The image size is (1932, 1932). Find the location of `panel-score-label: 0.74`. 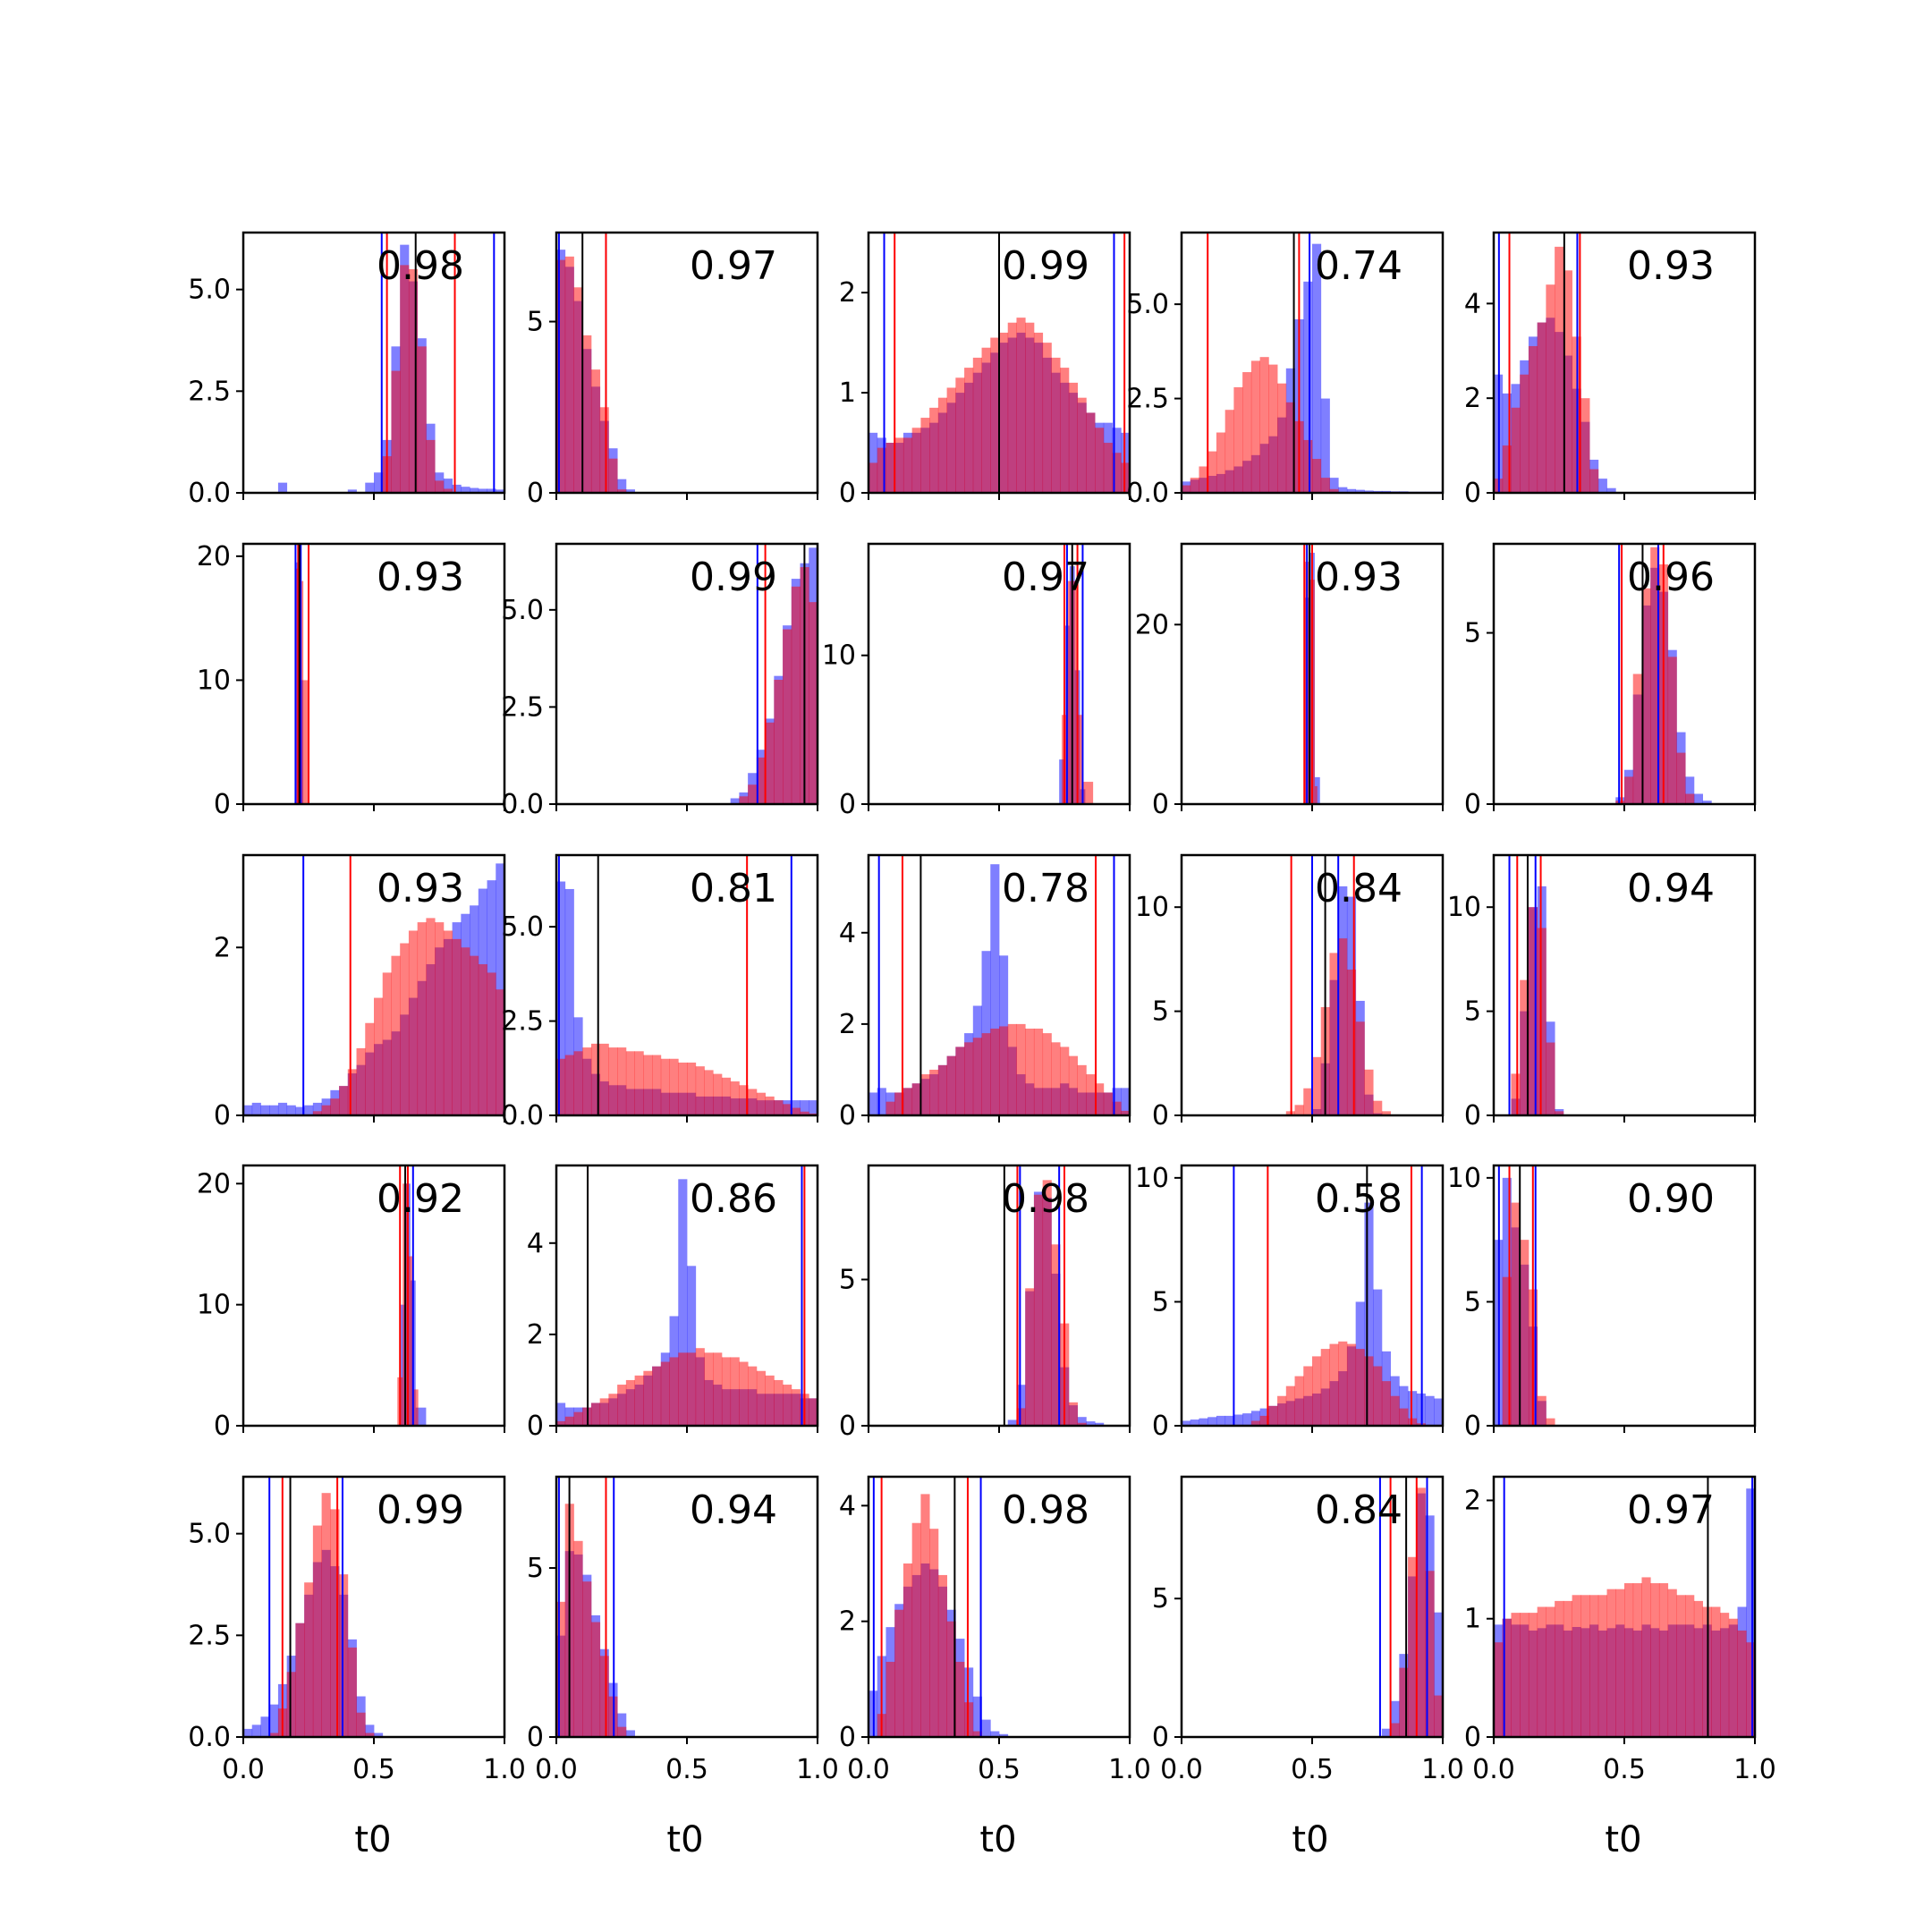

panel-score-label: 0.74 is located at coordinates (1358, 266).